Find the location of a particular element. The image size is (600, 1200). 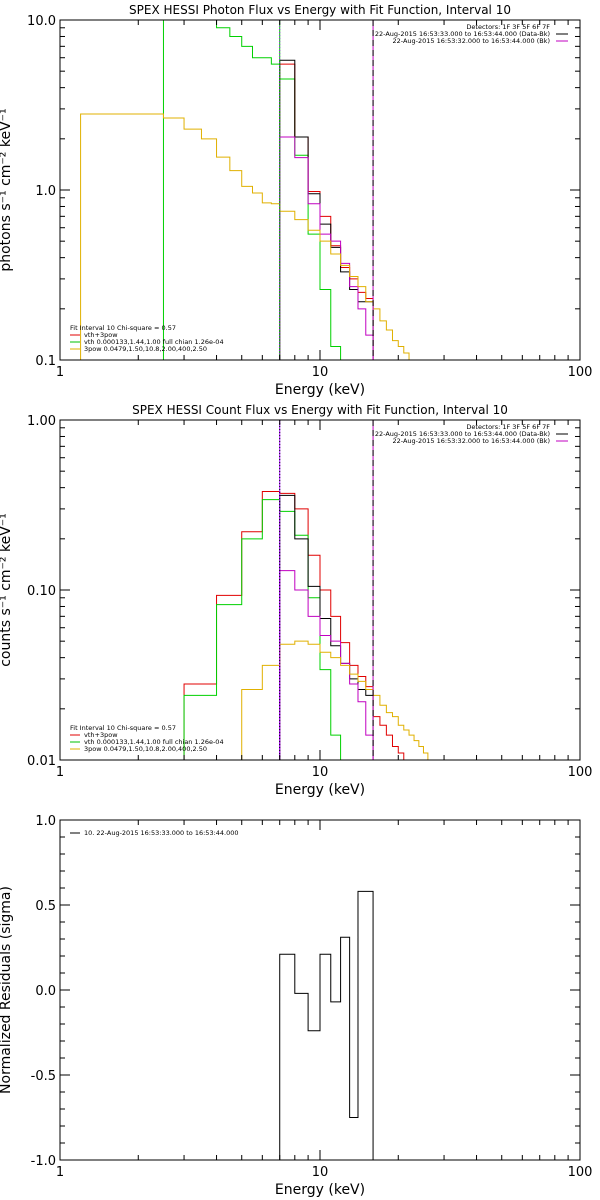

y-tick-label: 1.00 is located at coordinates (41, 421).